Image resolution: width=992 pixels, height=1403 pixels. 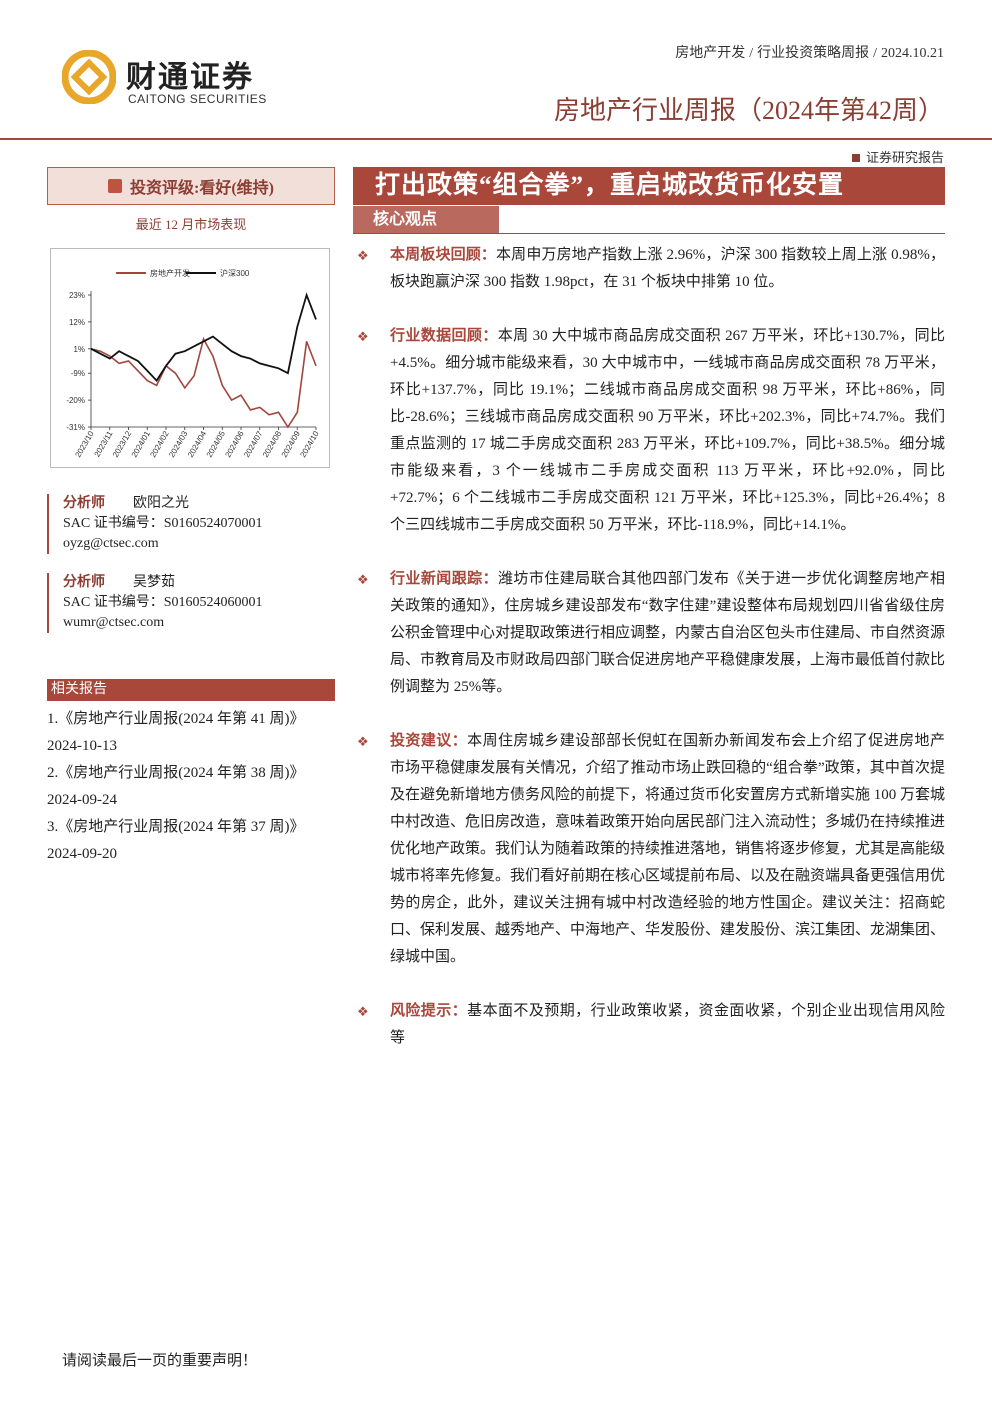 I want to click on y-tick-label: 12%, so click(x=77, y=322).